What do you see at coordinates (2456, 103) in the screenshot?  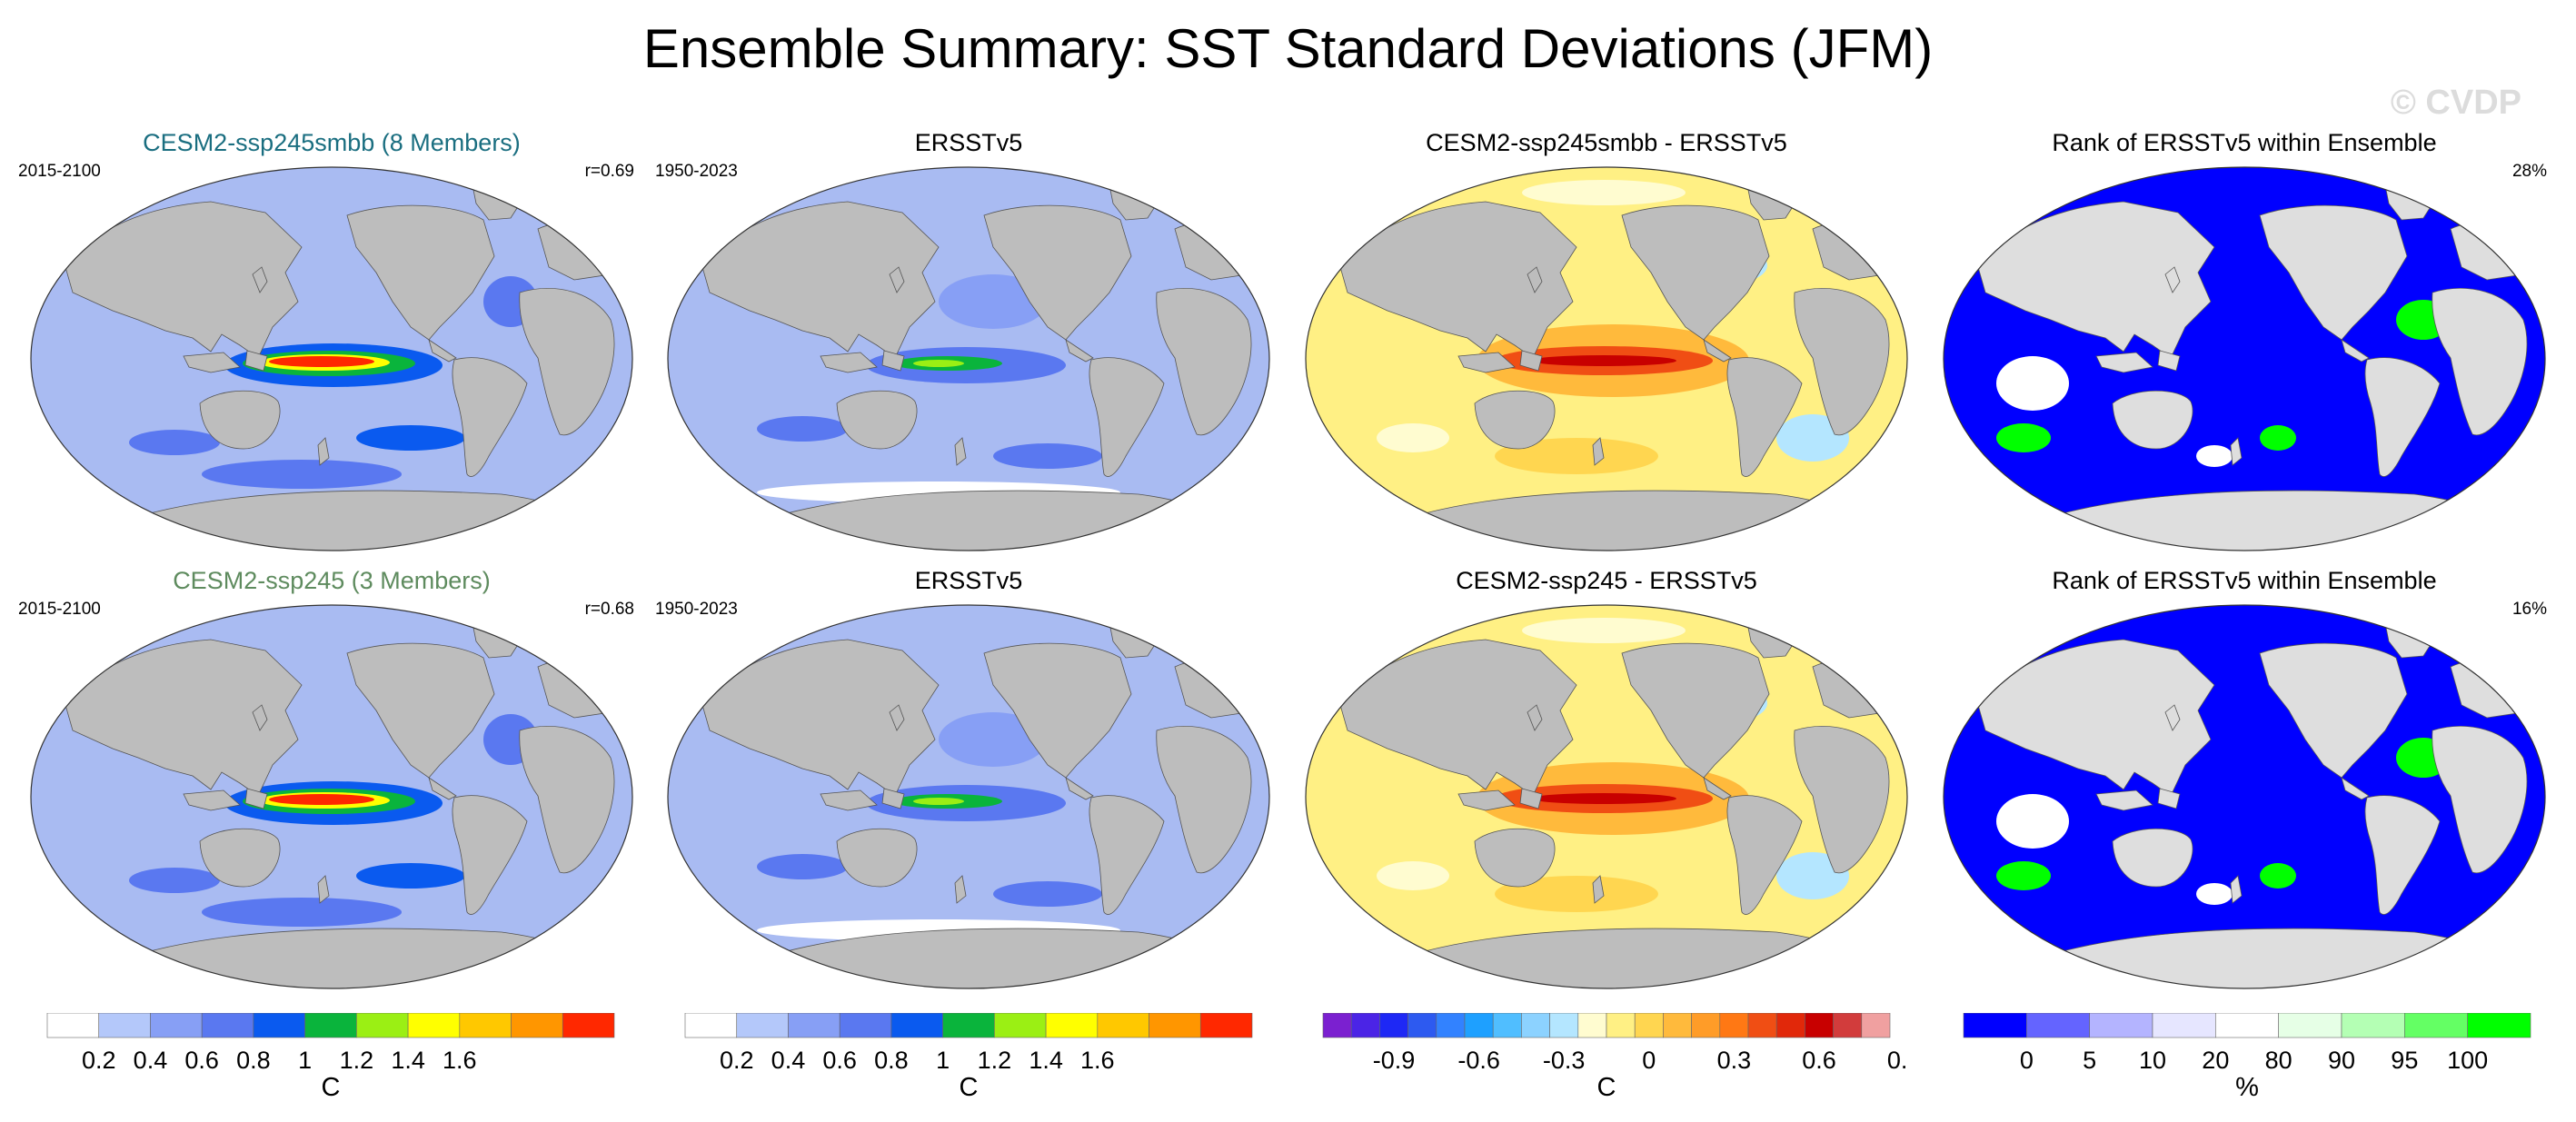 I see `watermark: © CVDP` at bounding box center [2456, 103].